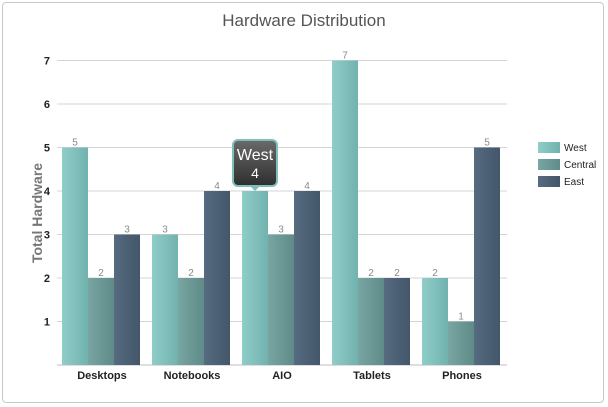 The image size is (608, 407). I want to click on bar-west-desktops, so click(75, 256).